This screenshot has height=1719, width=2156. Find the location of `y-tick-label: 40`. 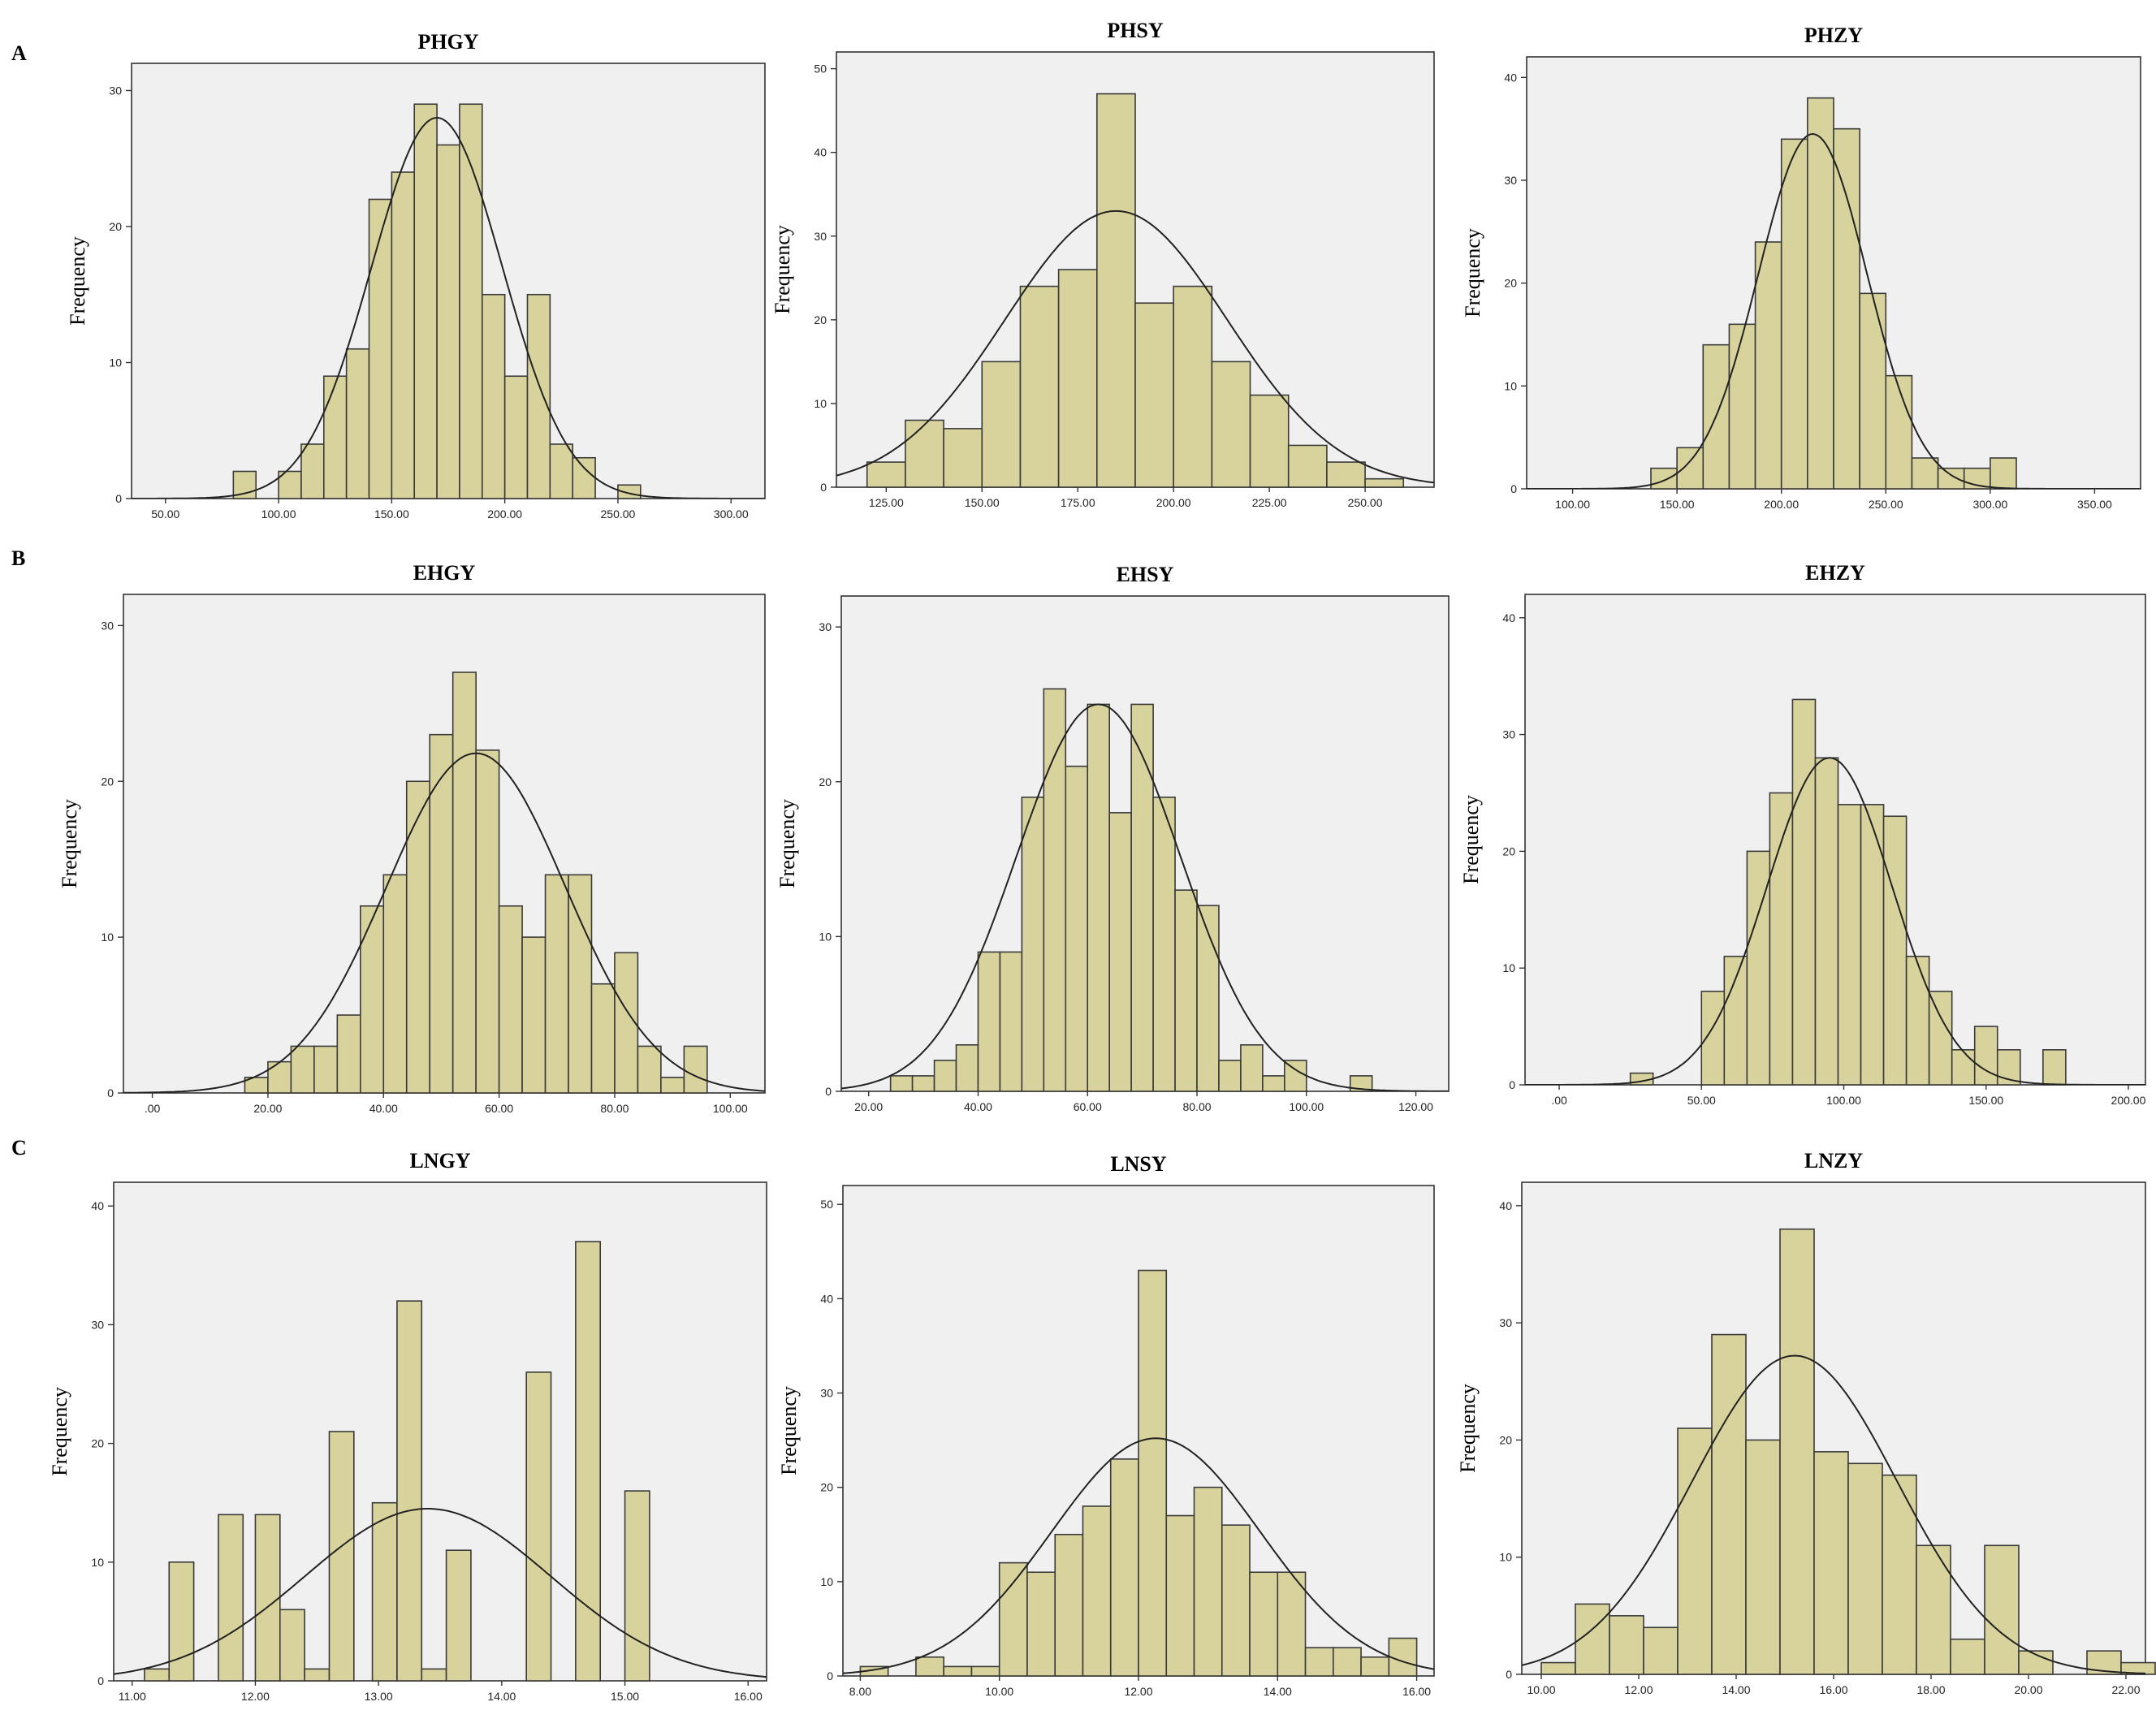

y-tick-label: 40 is located at coordinates (1508, 618).